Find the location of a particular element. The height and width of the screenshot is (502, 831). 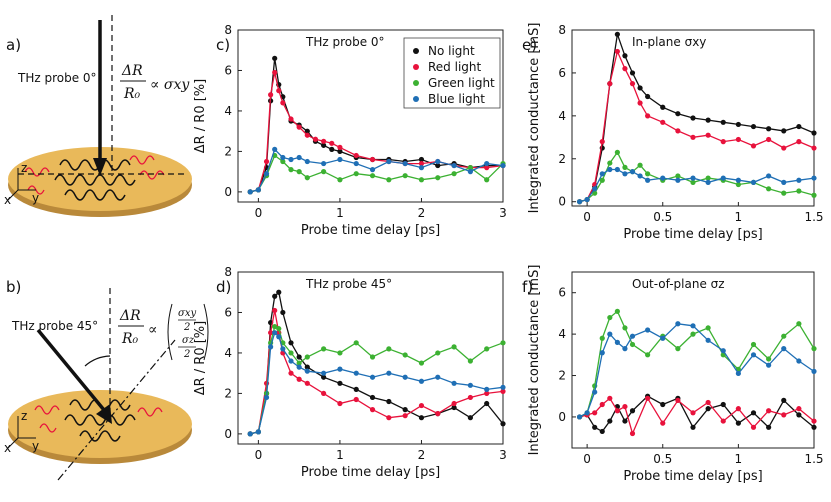

probe-label-a: THz probe 0° is located at coordinates (57, 78).